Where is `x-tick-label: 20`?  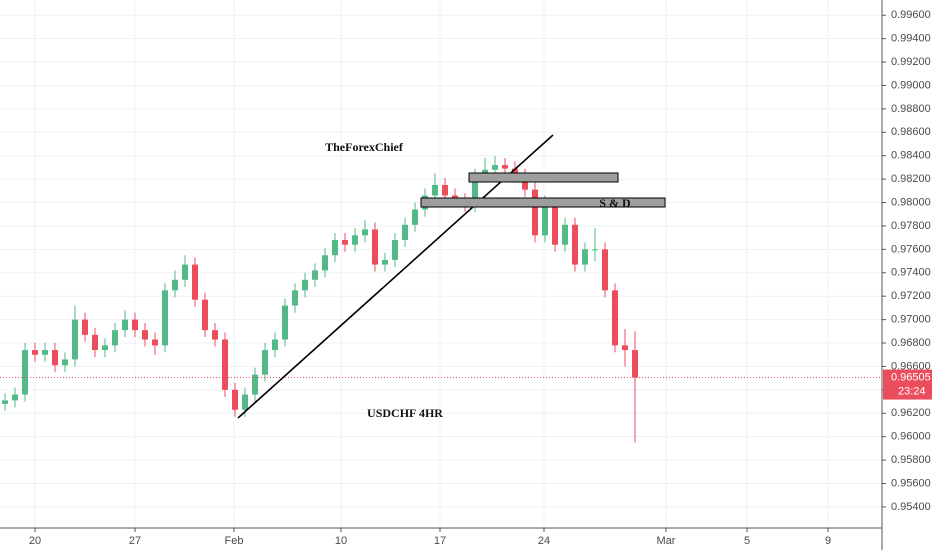
x-tick-label: 20 is located at coordinates (35, 541).